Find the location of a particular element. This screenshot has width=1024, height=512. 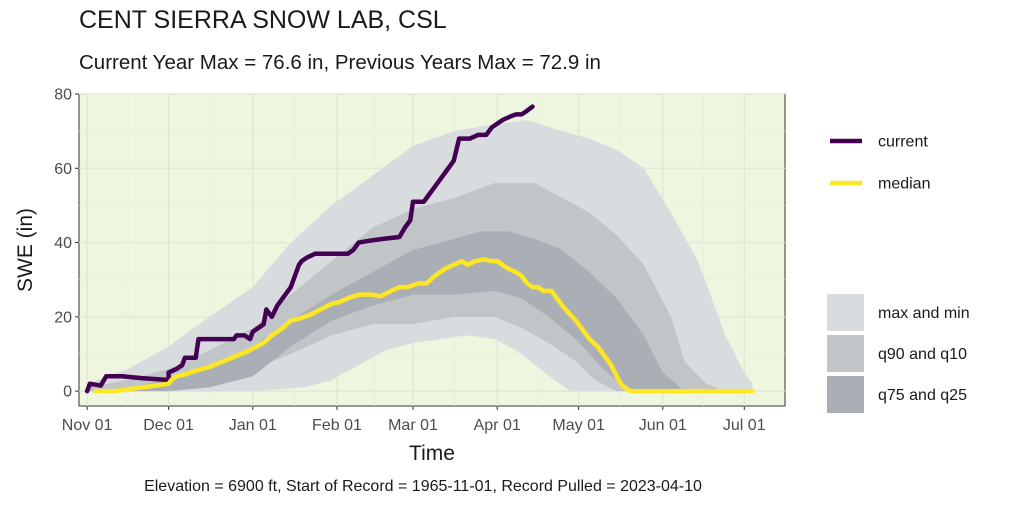

y-tick-label: 0 is located at coordinates (67, 392).